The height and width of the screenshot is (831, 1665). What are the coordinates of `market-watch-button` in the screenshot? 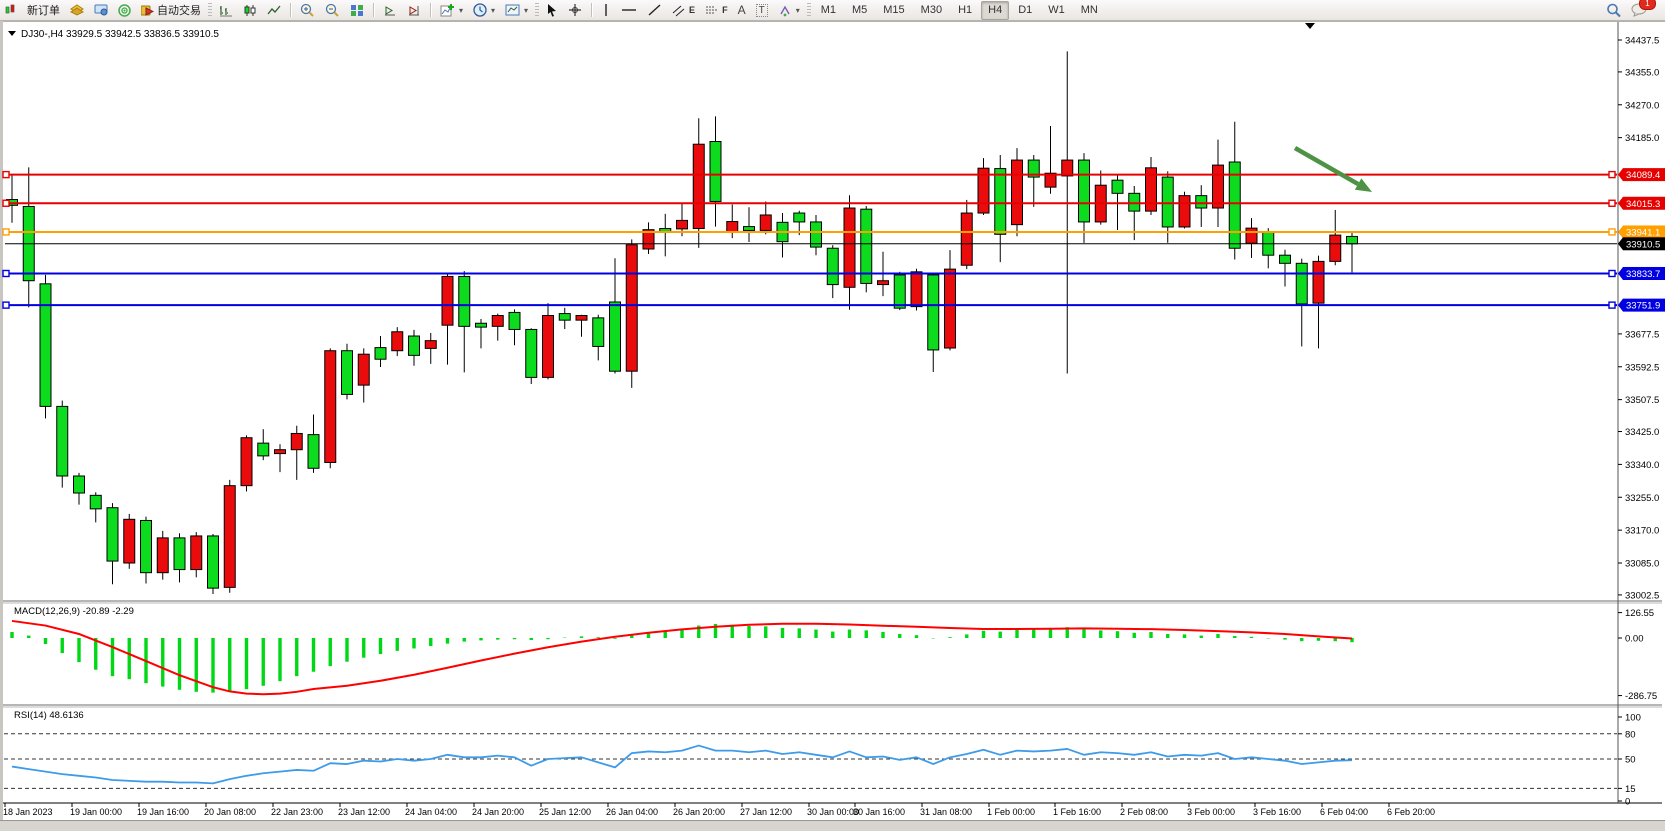 It's located at (77, 10).